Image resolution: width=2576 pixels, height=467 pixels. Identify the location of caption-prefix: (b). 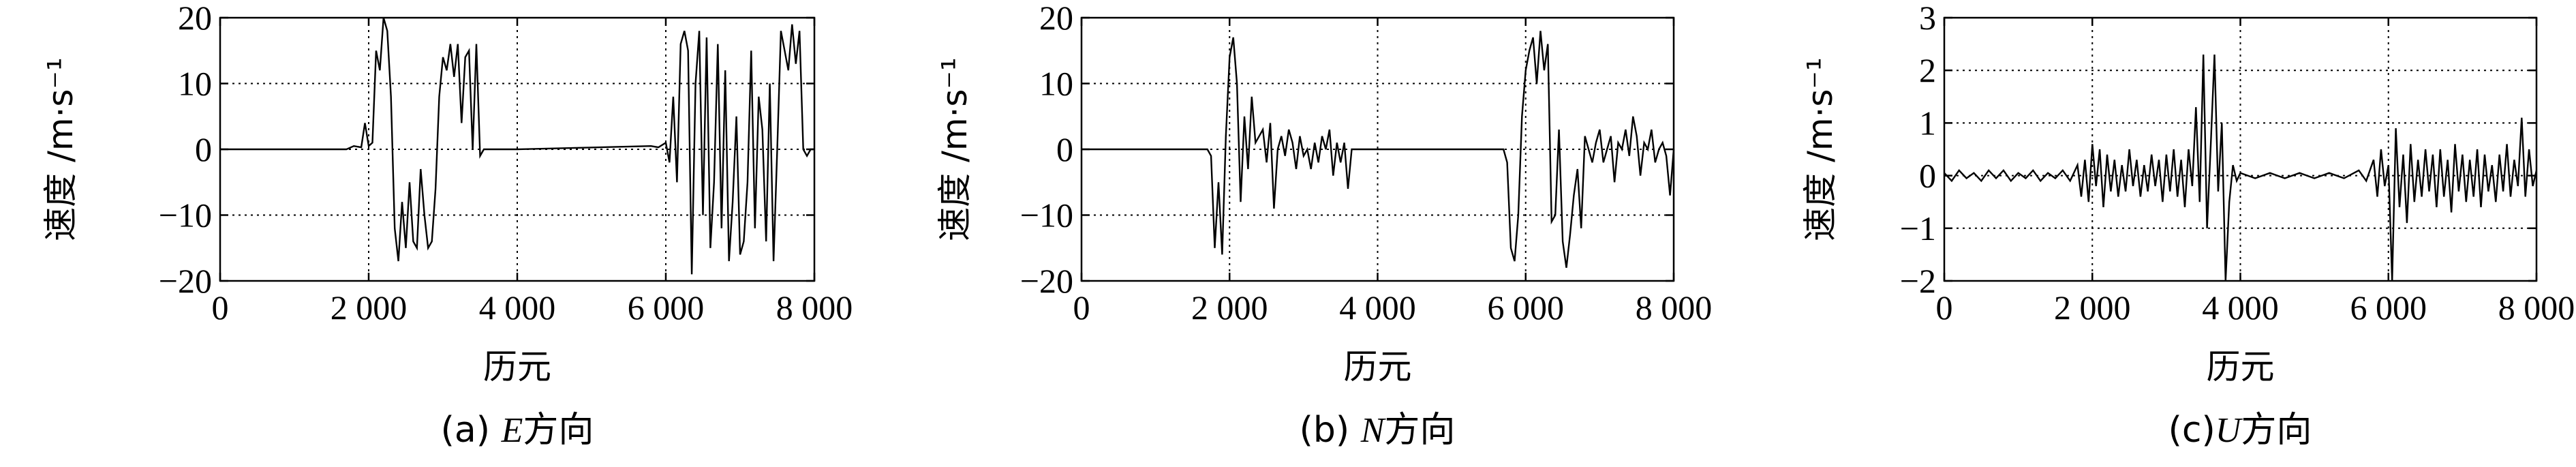
(1330, 430).